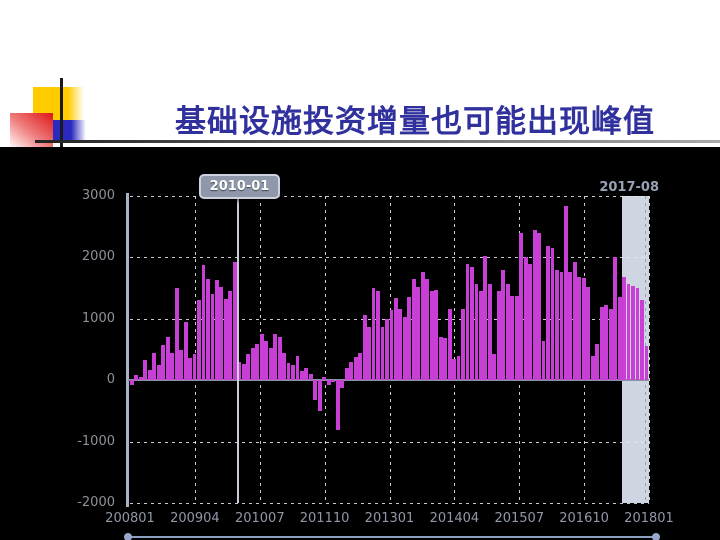 Image resolution: width=720 pixels, height=540 pixels. I want to click on scrollbar-left-handle, so click(128, 536).